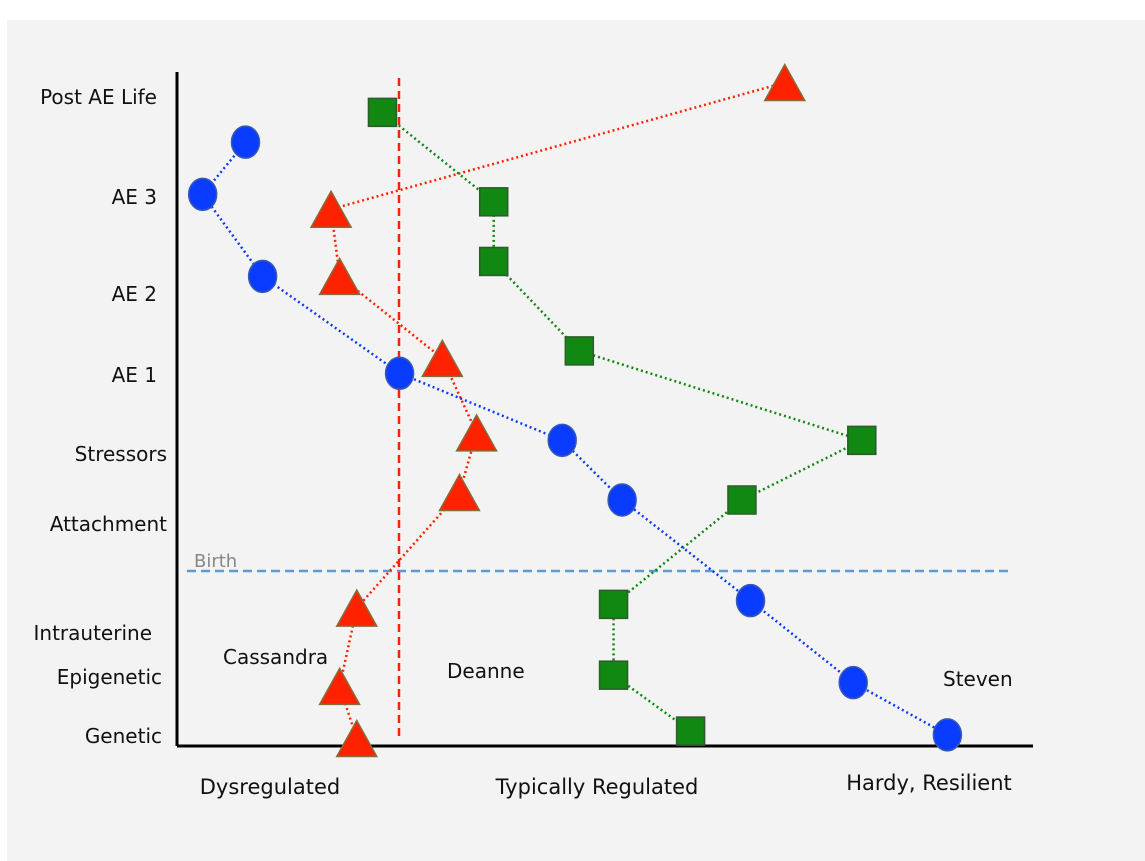  I want to click on y-label-ae-1: AE 1, so click(134, 375).